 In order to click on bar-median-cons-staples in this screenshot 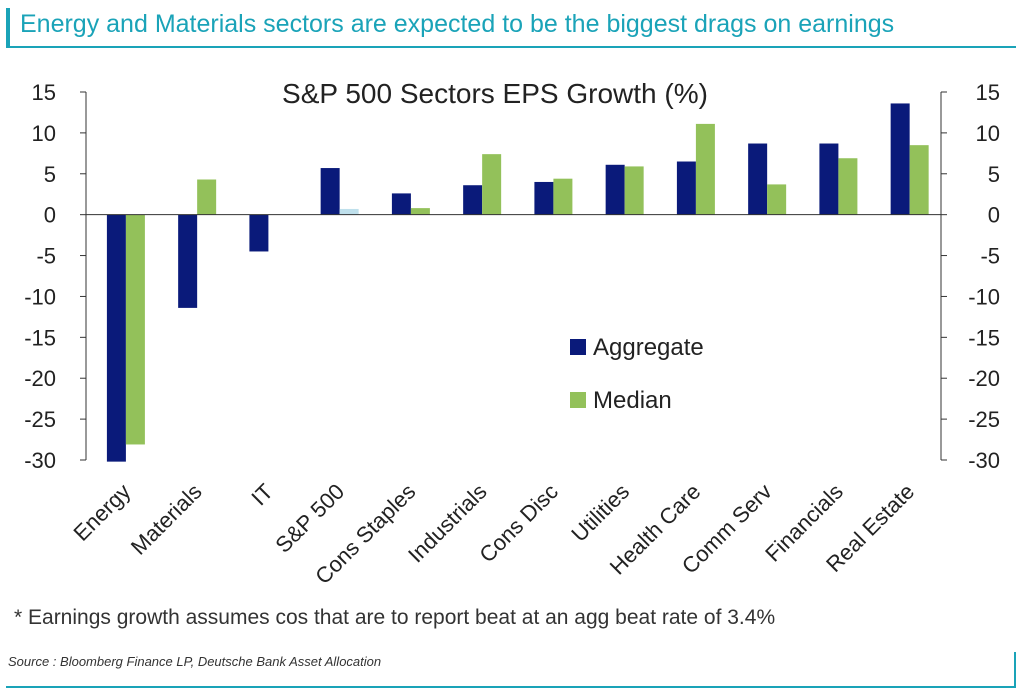, I will do `click(420, 211)`.